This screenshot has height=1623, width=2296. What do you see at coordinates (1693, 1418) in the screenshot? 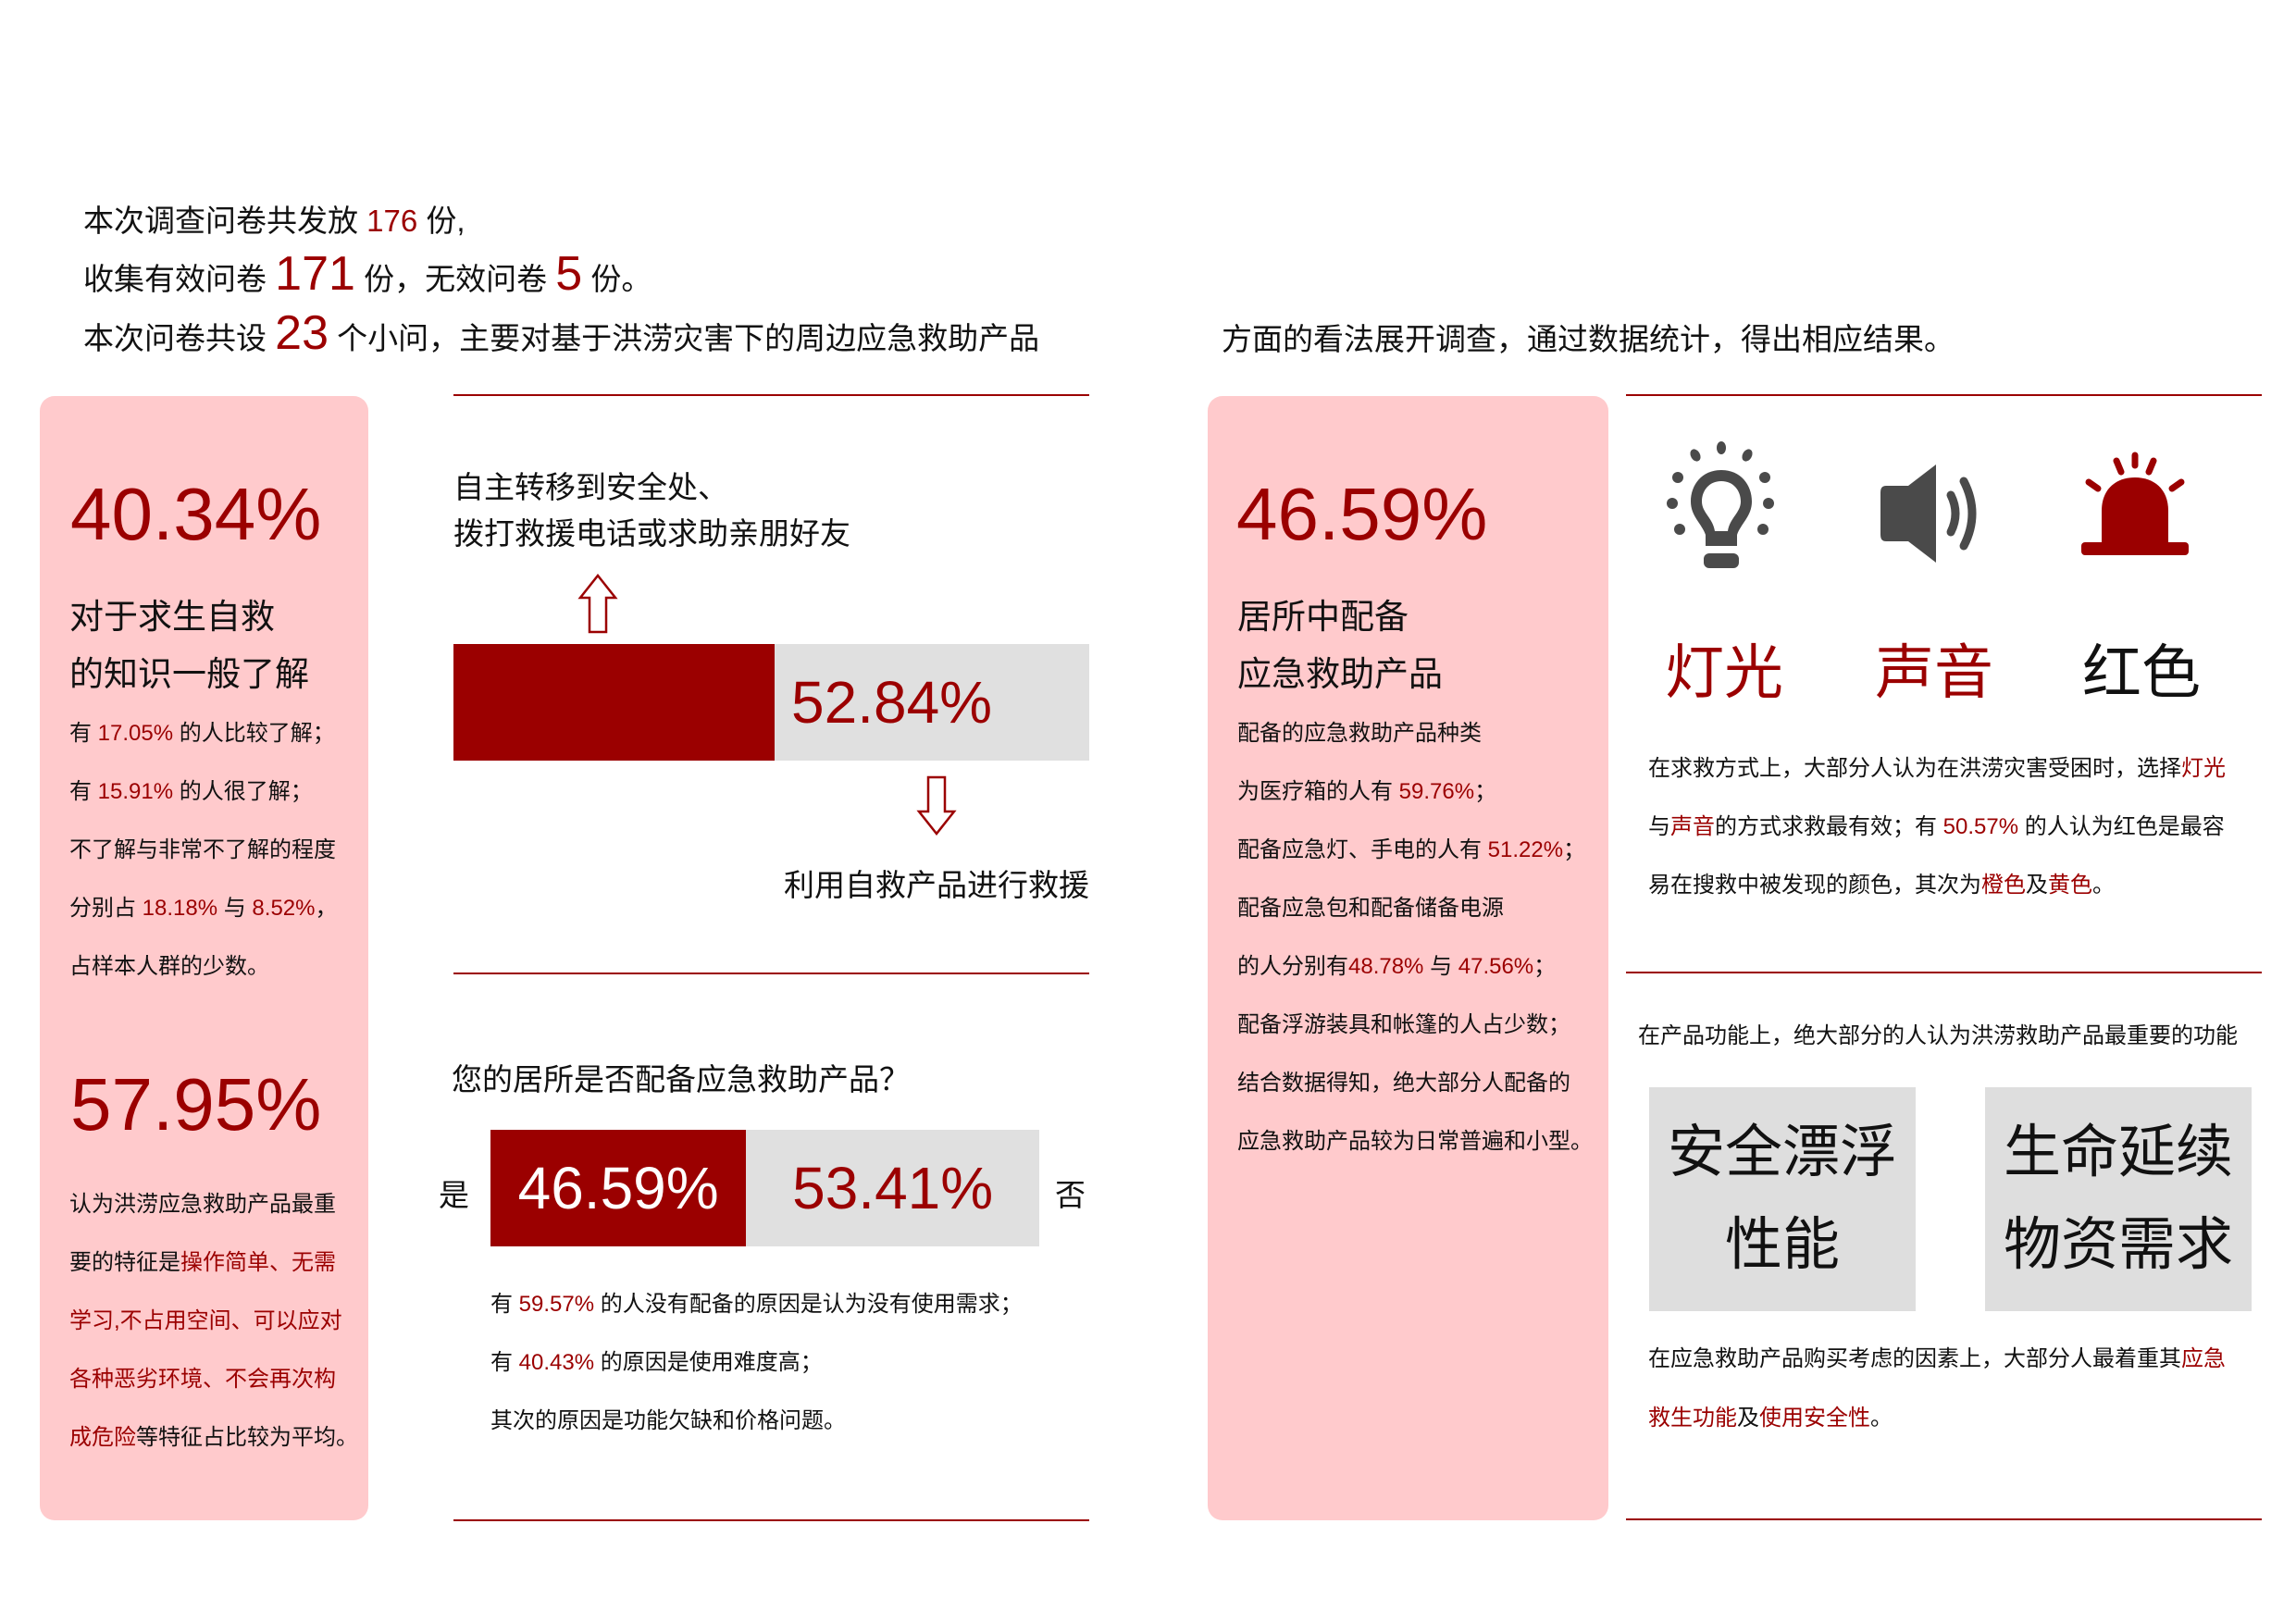
I see `highlight-text: 救生功能` at bounding box center [1693, 1418].